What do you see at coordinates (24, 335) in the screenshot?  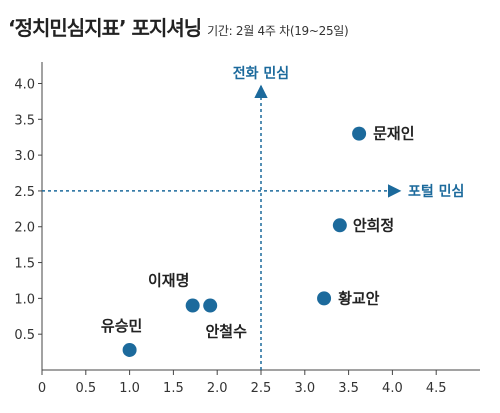 I see `y-tick-label: 0.5` at bounding box center [24, 335].